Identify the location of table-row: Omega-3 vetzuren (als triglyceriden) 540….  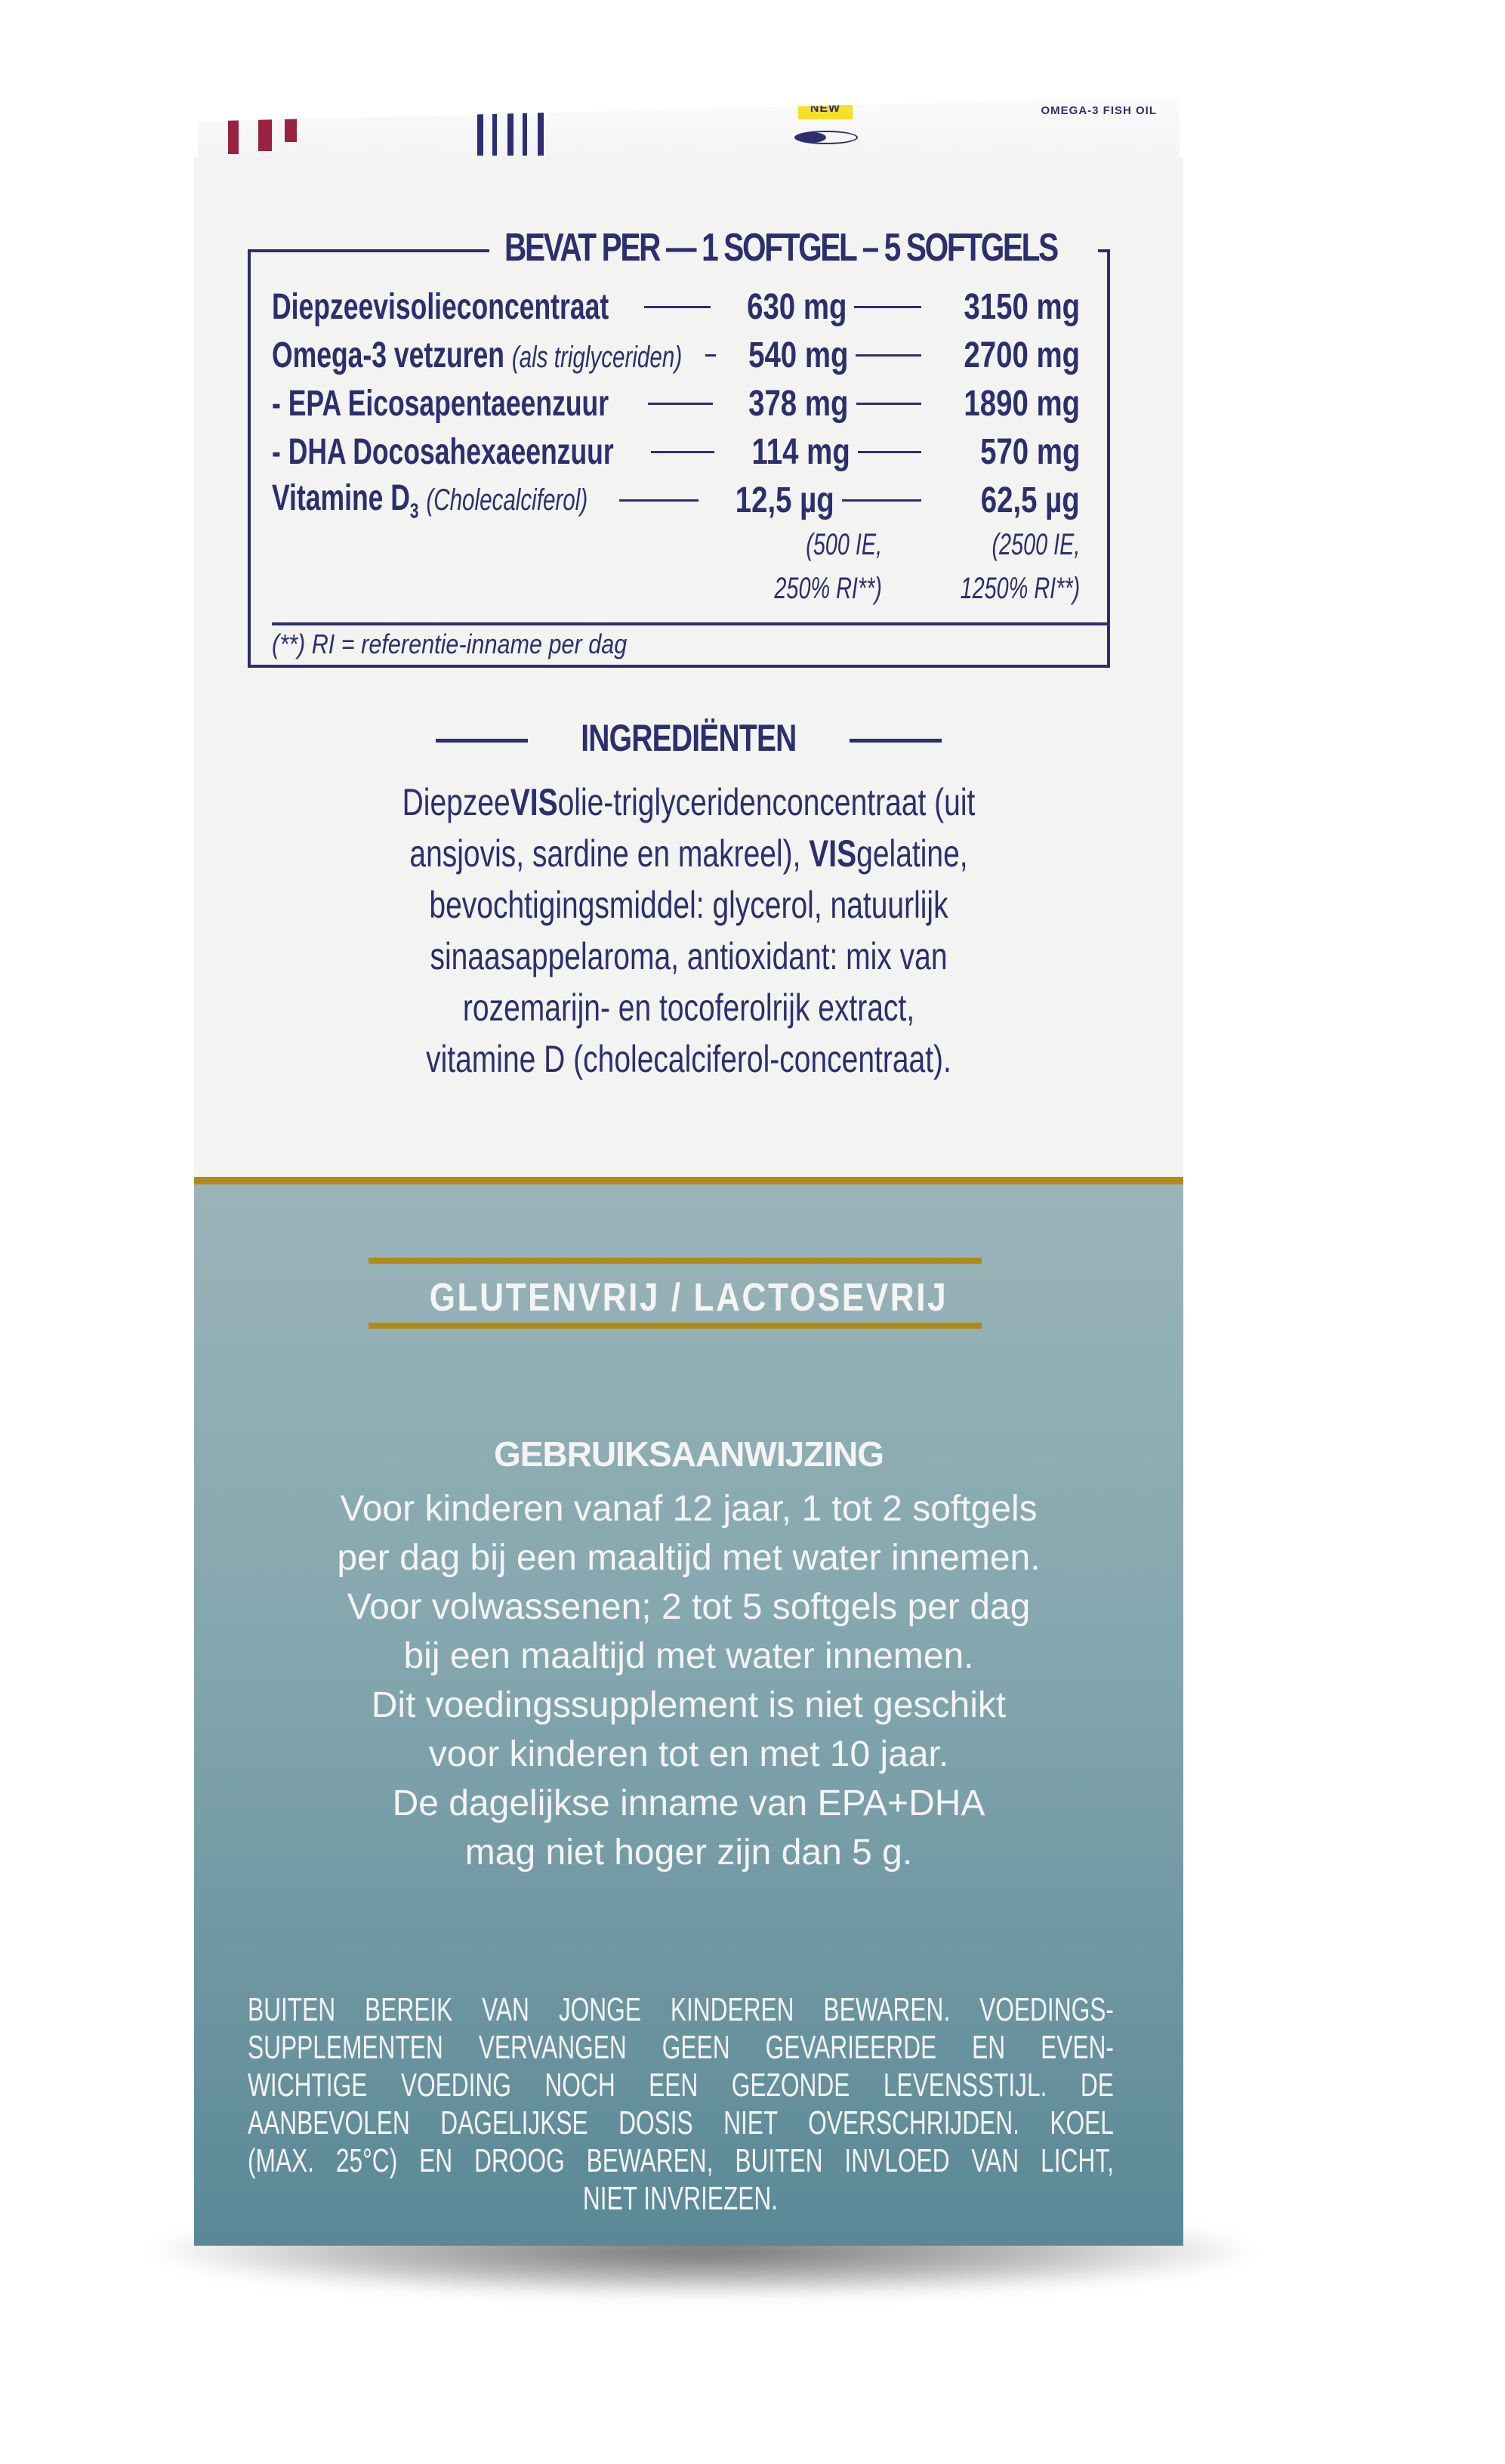
(676, 355).